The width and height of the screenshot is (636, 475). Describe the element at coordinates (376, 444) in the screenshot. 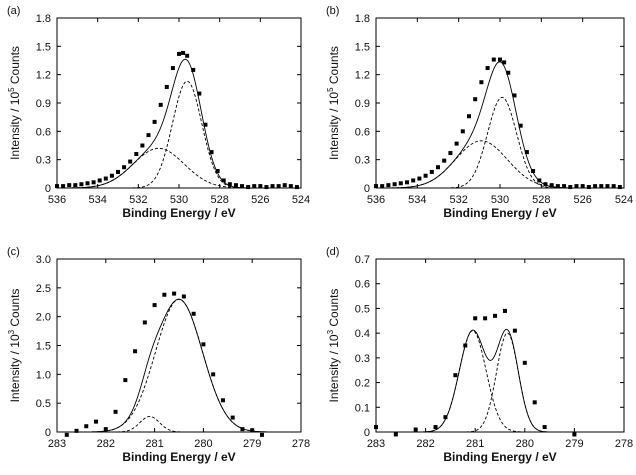

I see `x-tick-label: 283` at that location.